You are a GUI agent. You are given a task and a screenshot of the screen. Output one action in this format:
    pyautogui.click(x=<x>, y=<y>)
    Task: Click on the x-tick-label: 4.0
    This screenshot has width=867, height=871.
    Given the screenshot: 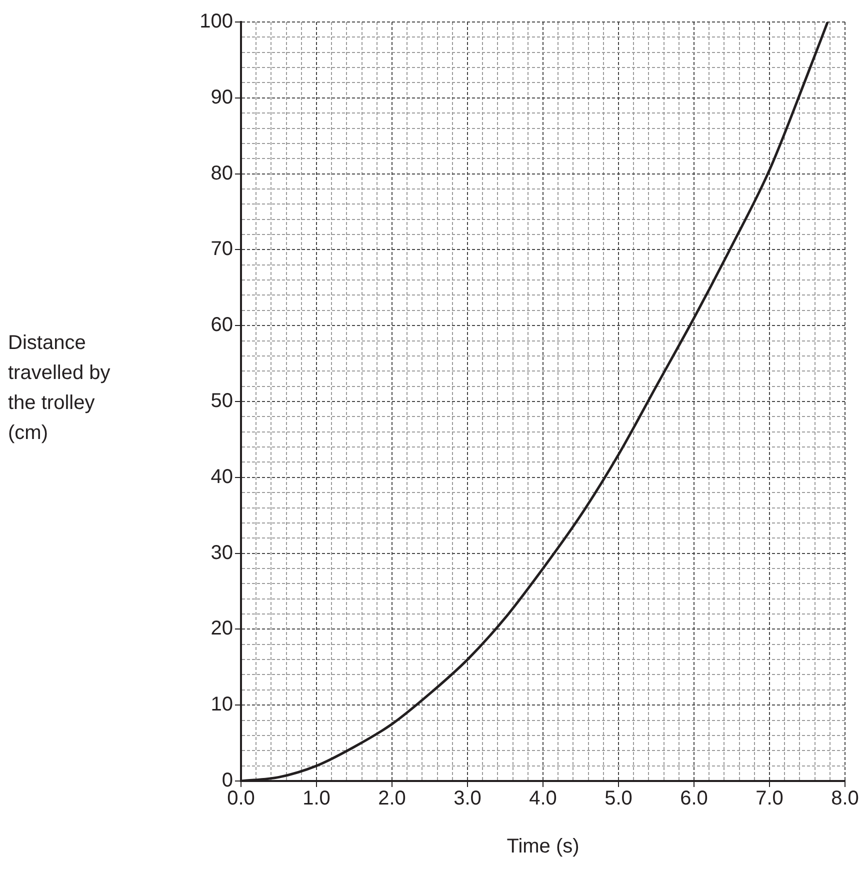 What is the action you would take?
    pyautogui.click(x=543, y=799)
    